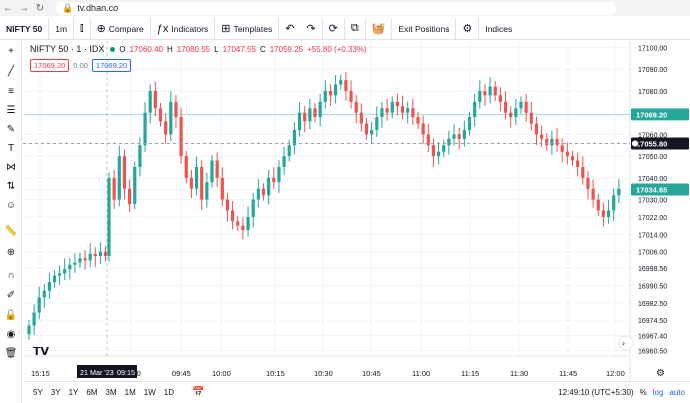 The image size is (690, 403). I want to click on x-tick-label: 11:15, so click(470, 373).